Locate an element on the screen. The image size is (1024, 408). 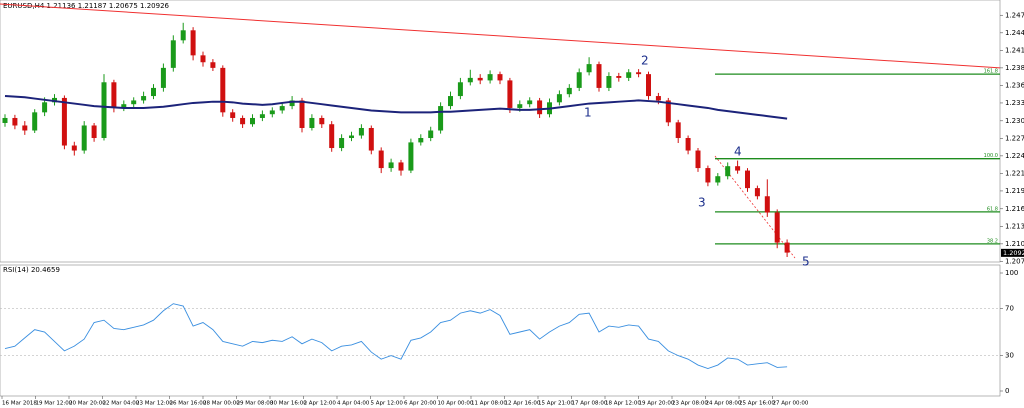
wave-label: 1 is located at coordinates (588, 113).